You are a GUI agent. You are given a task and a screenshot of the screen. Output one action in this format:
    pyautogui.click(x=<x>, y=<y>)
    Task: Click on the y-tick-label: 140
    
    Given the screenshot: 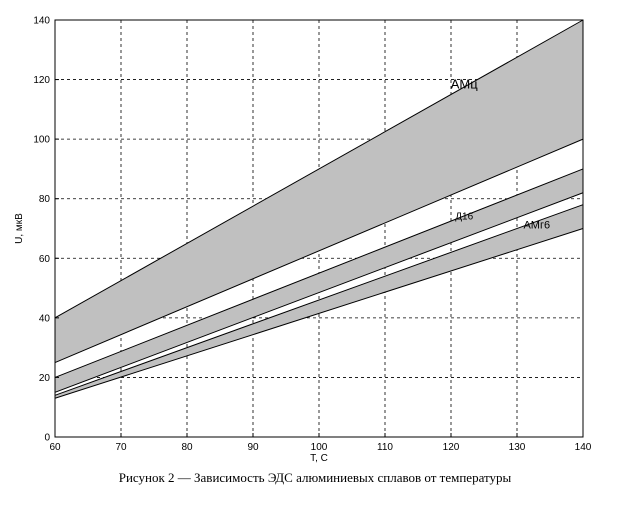 What is the action you would take?
    pyautogui.click(x=41, y=21)
    